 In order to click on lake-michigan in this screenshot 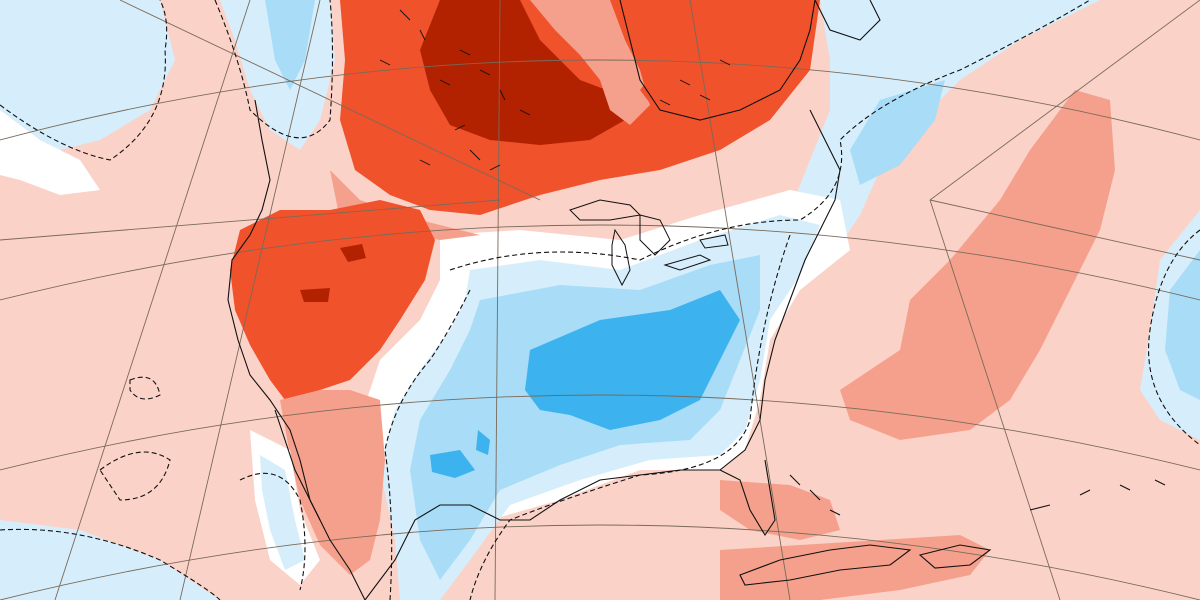, I will do `click(621, 257)`.